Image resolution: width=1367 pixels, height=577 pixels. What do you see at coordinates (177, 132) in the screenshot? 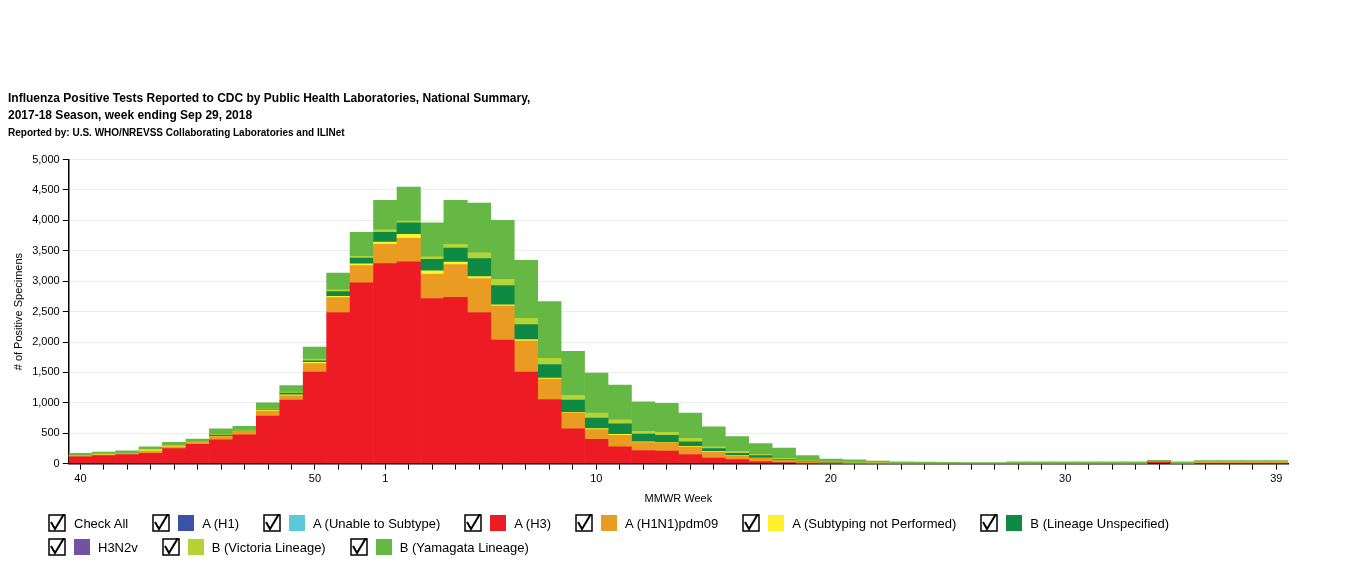
I see `chart-subtitle: Reported by: U.S. WHO/NREVSS Collaborating Laboratories and ILINet` at bounding box center [177, 132].